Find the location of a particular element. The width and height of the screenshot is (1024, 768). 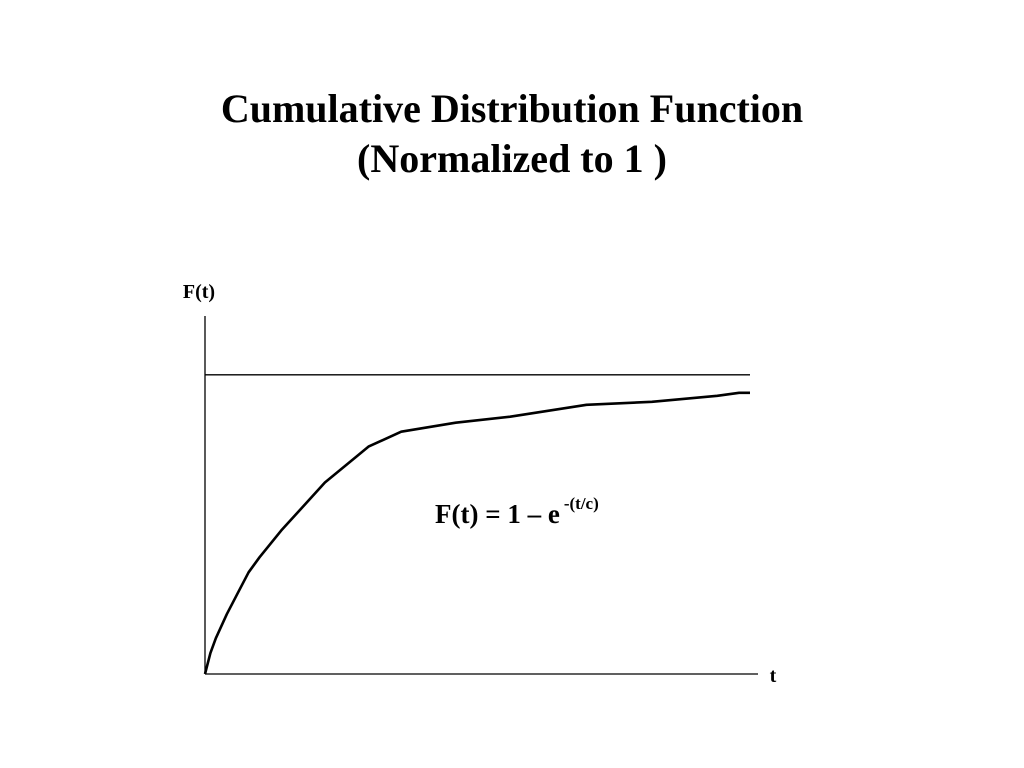

cdf-formula: F(t) = 1 – e -(t/c) is located at coordinates (517, 512).